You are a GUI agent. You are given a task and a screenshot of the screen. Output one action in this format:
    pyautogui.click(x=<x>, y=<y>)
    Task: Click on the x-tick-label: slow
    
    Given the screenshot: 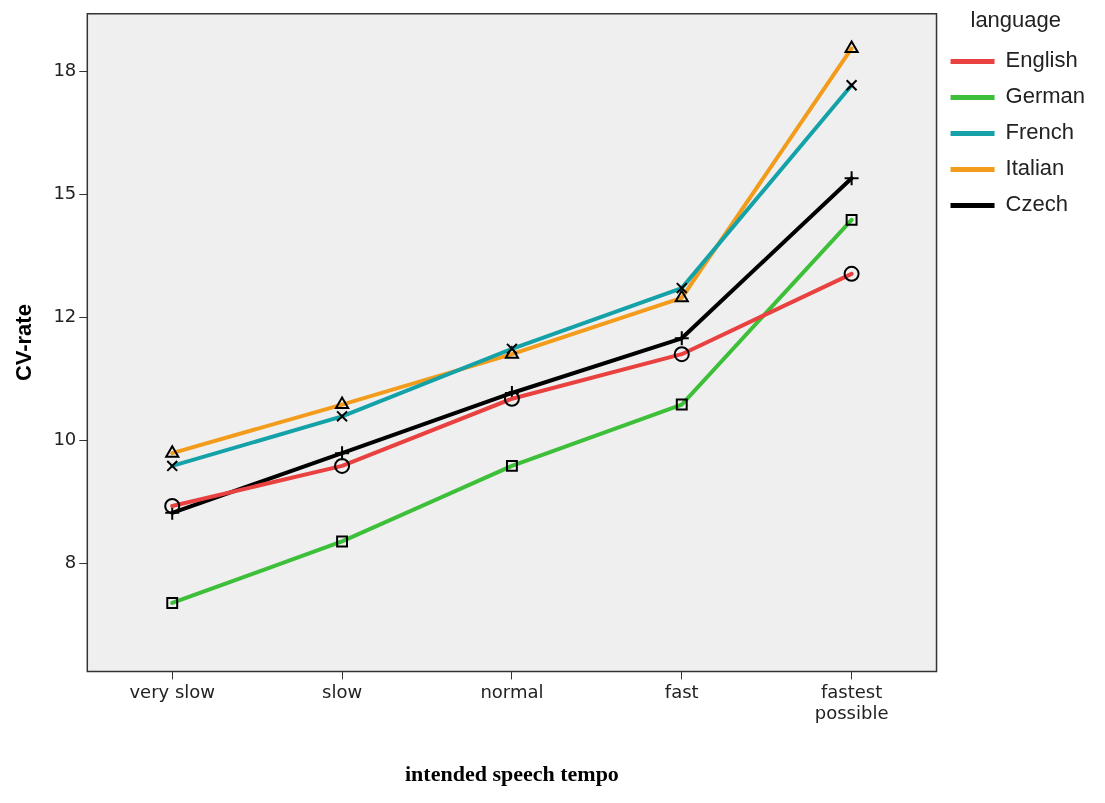 What is the action you would take?
    pyautogui.click(x=342, y=691)
    